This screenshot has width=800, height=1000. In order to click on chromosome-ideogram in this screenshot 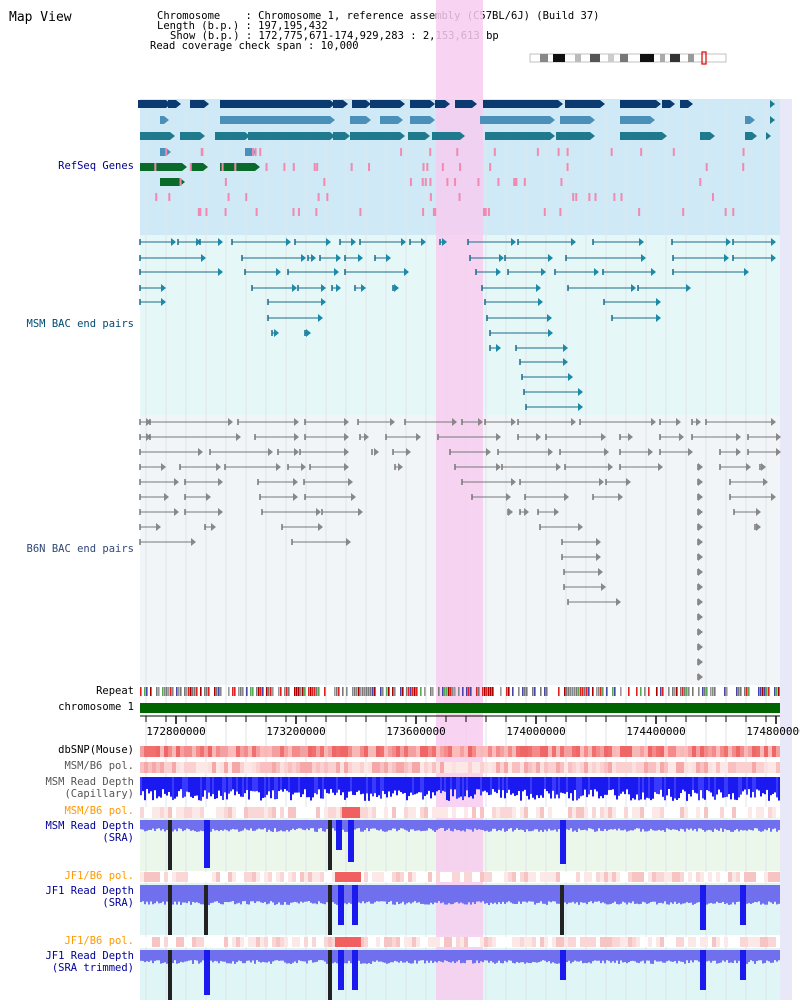, I will do `click(628, 58)`.